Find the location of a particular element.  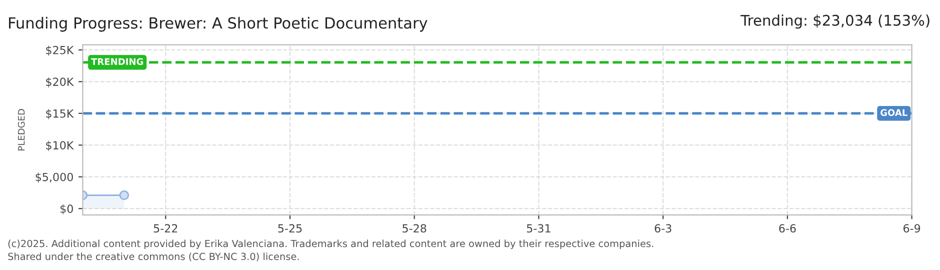

y-axis-title: PLEDGED is located at coordinates (21, 129).